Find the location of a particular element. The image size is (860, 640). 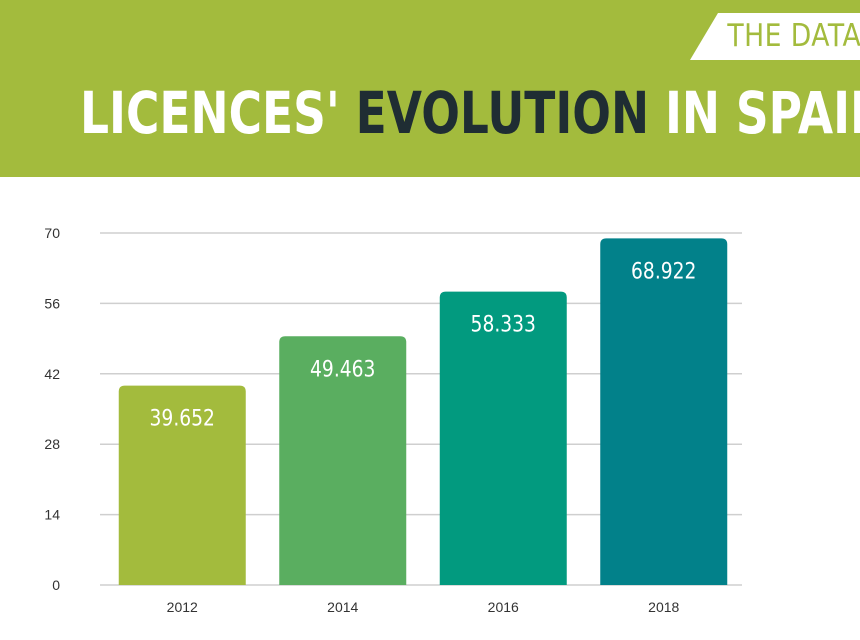

y-tick-label: 56 is located at coordinates (52, 303).